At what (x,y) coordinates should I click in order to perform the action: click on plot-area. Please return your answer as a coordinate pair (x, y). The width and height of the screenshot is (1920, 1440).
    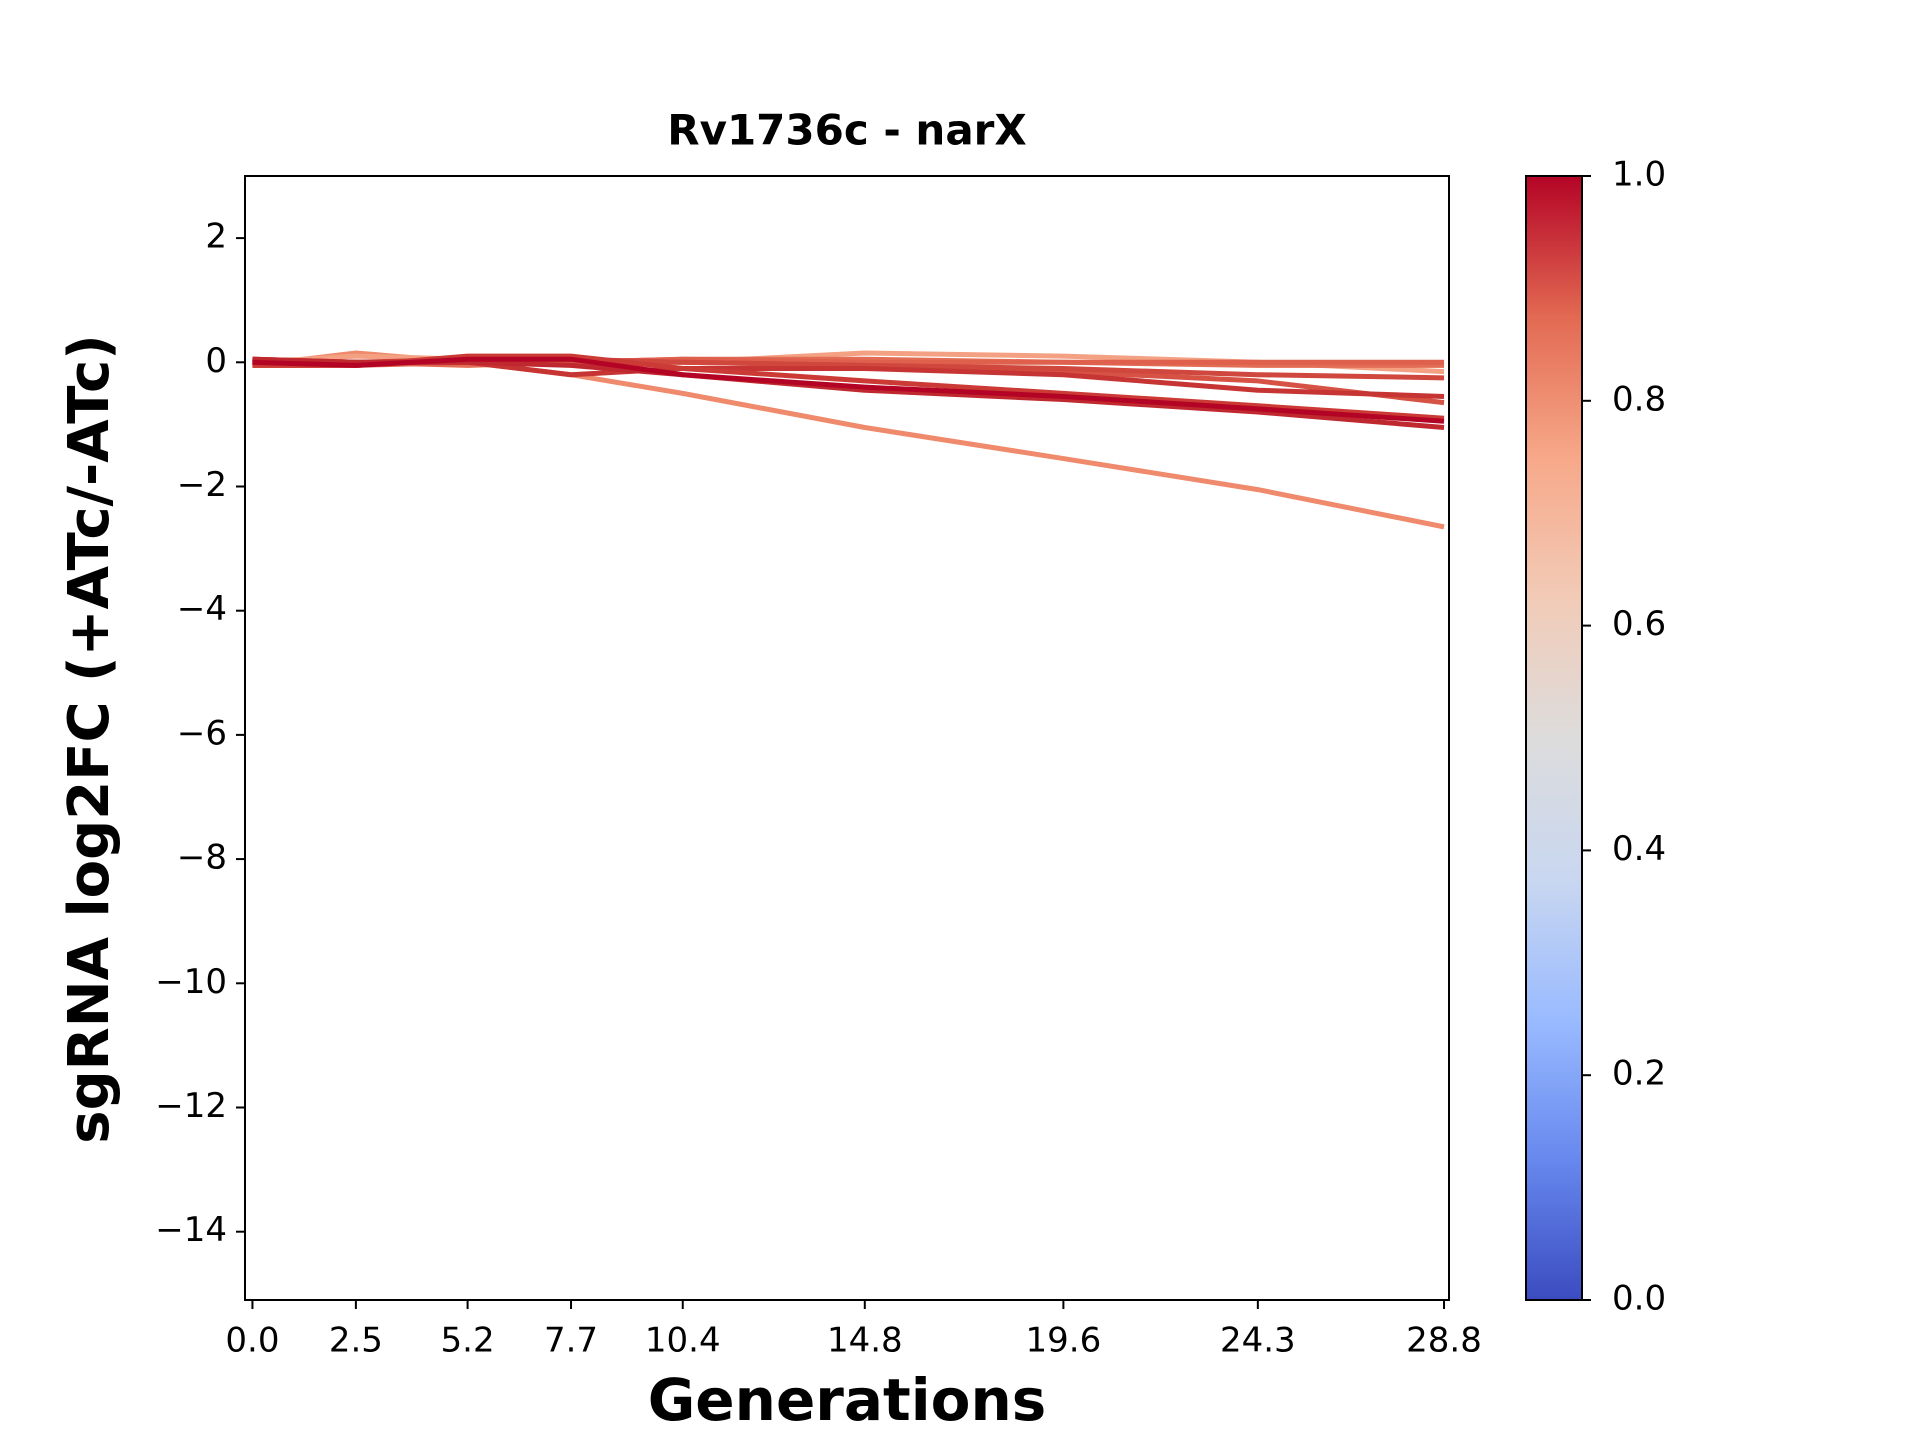
    Looking at the image, I should click on (848, 440).